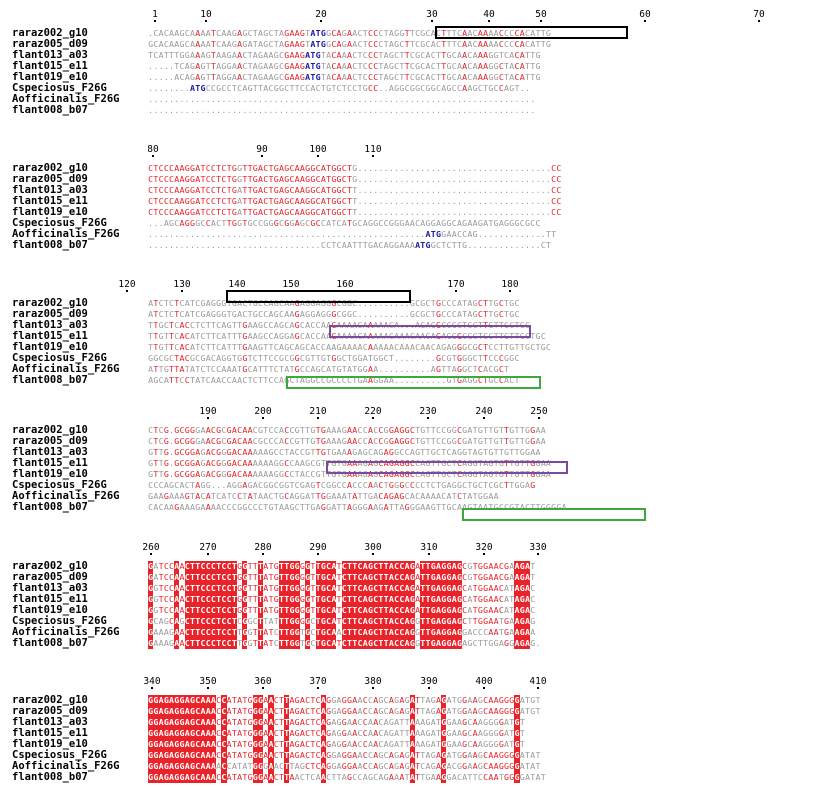  What do you see at coordinates (237, 284) in the screenshot?
I see `ruler-position-label: 140` at bounding box center [237, 284].